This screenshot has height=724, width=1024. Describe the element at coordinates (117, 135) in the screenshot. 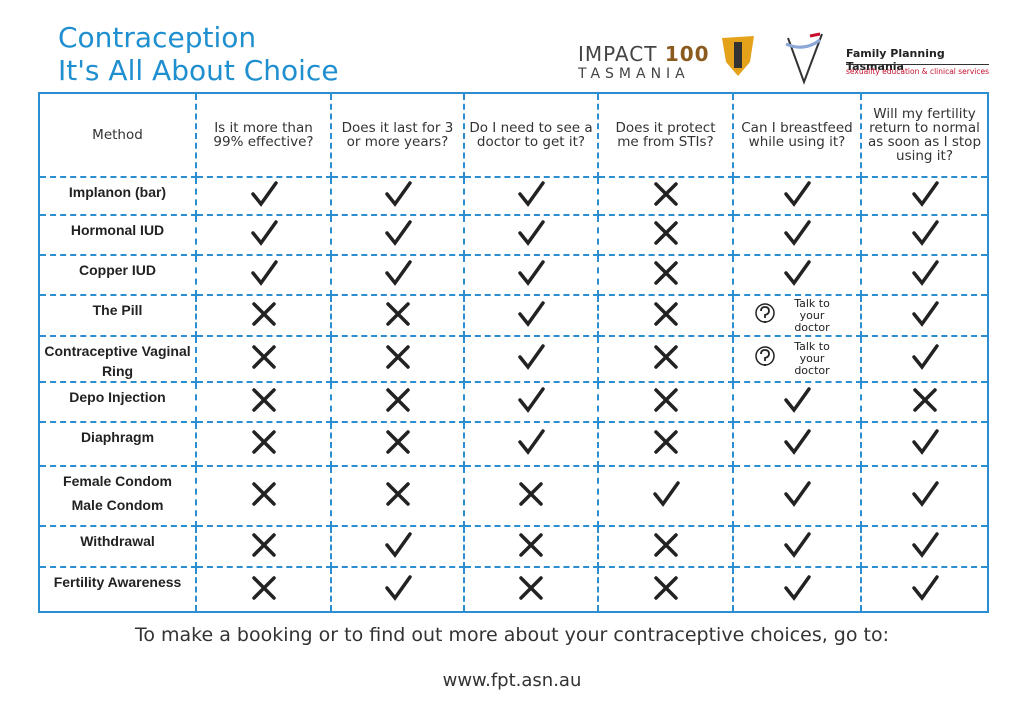

I see `column-header: Method` at that location.